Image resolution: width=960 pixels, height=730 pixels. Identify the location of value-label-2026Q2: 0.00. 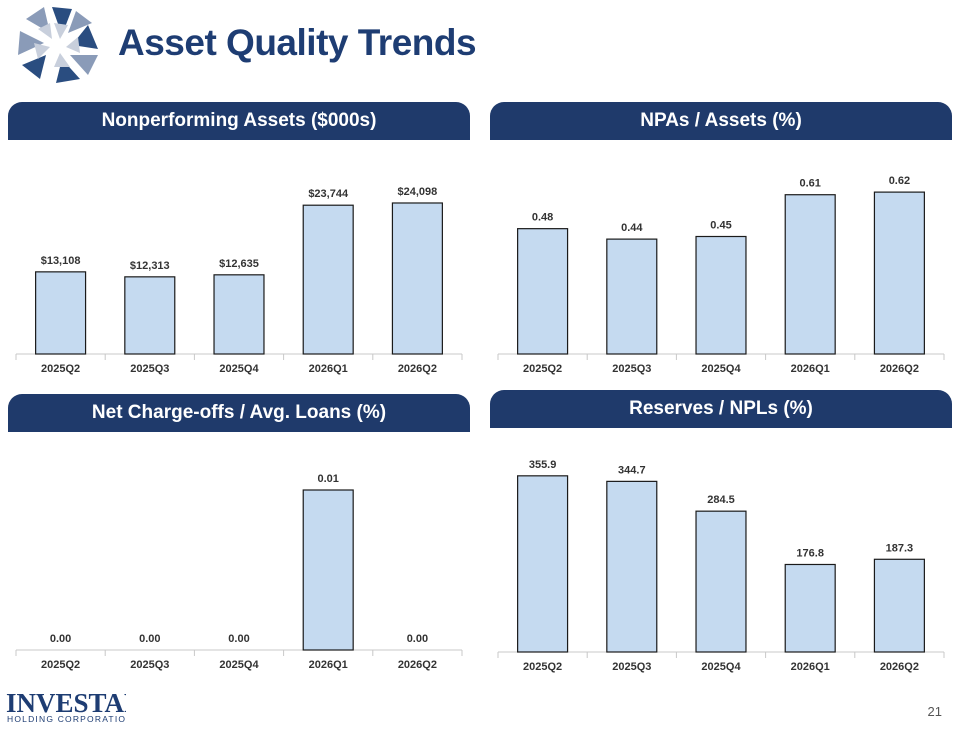
(417, 639).